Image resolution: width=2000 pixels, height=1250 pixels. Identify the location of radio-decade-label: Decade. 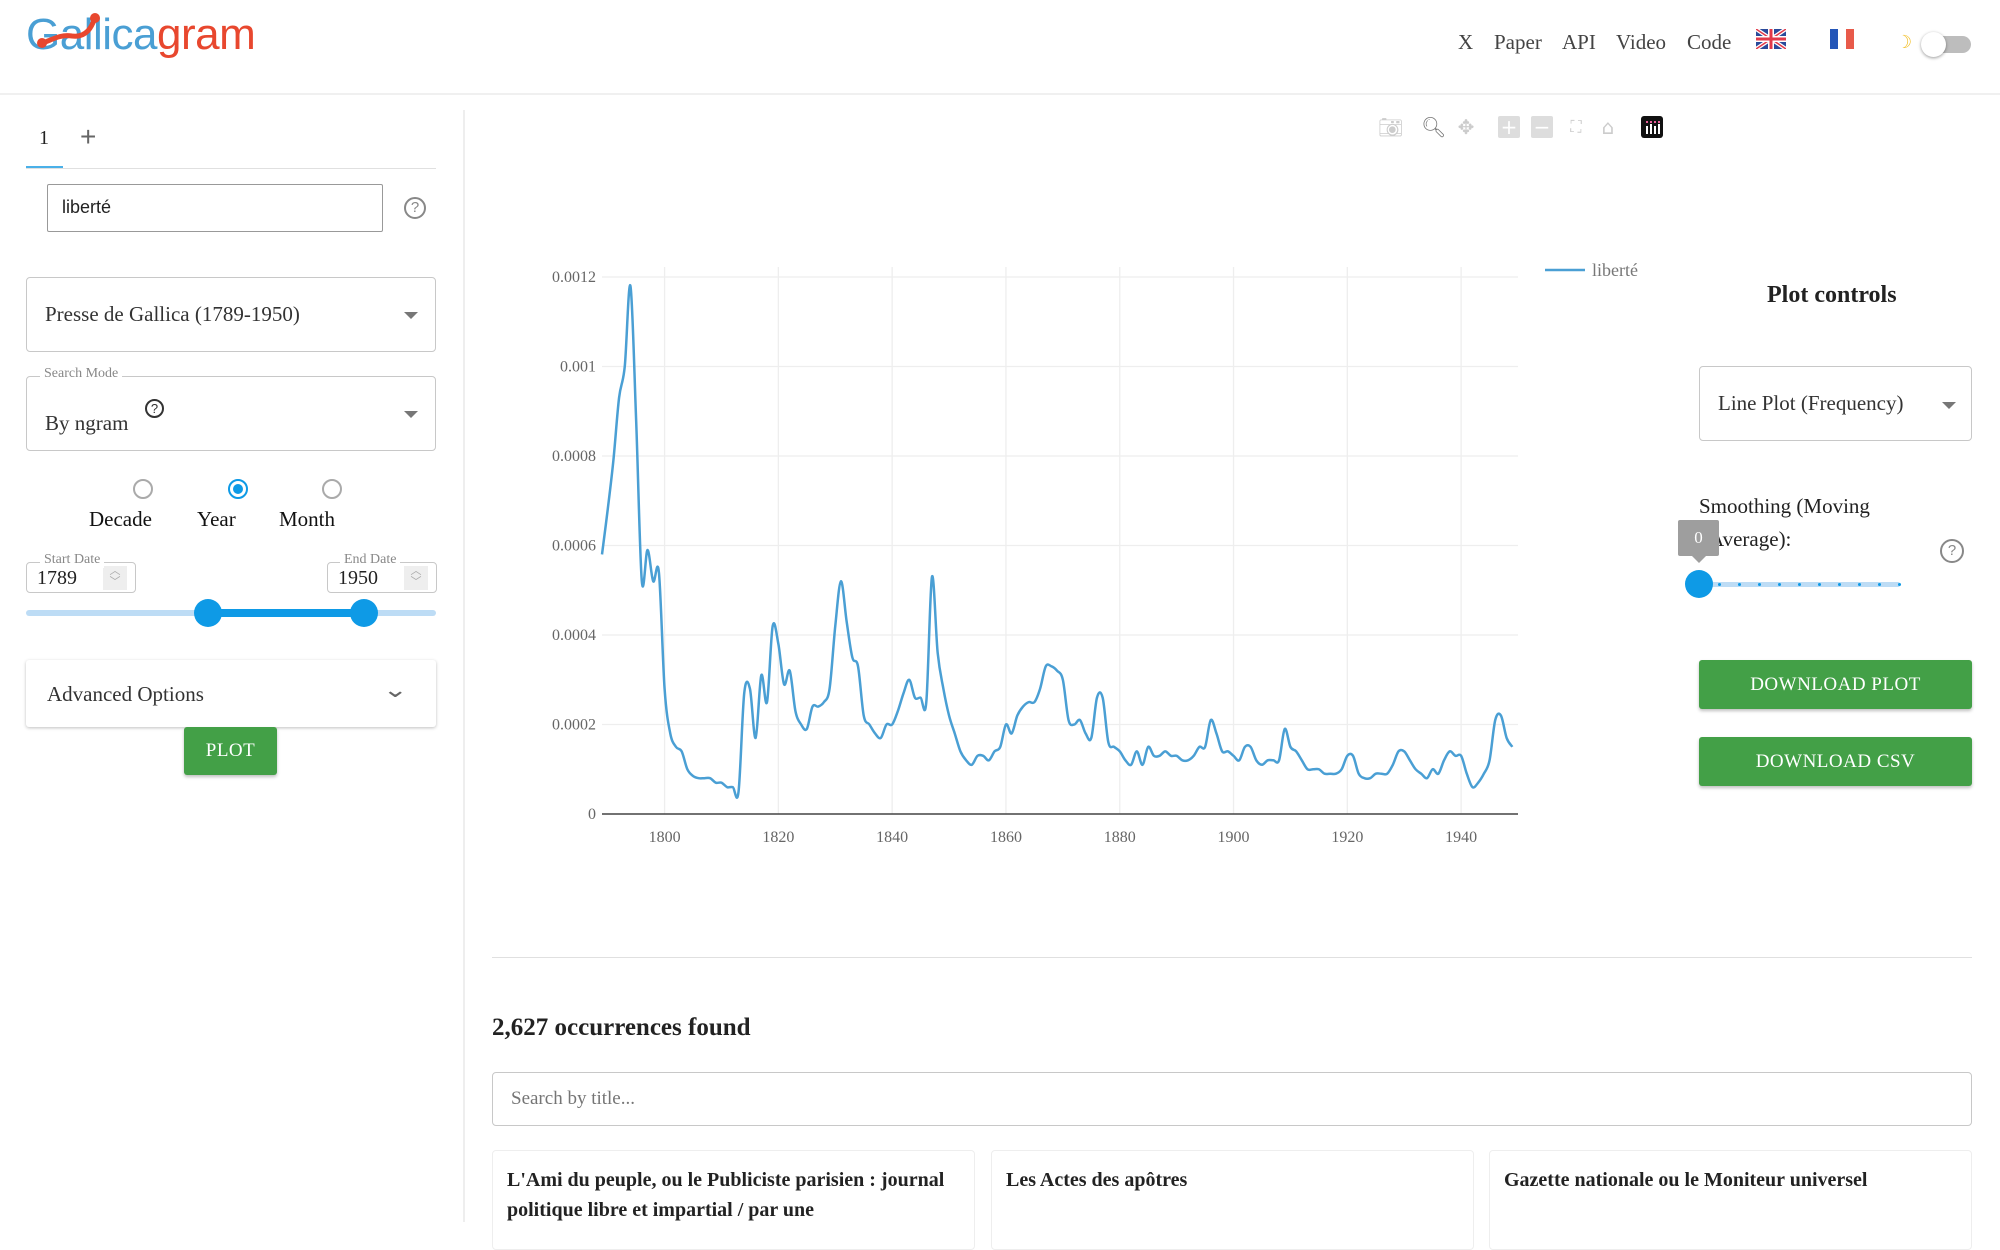
(120, 519).